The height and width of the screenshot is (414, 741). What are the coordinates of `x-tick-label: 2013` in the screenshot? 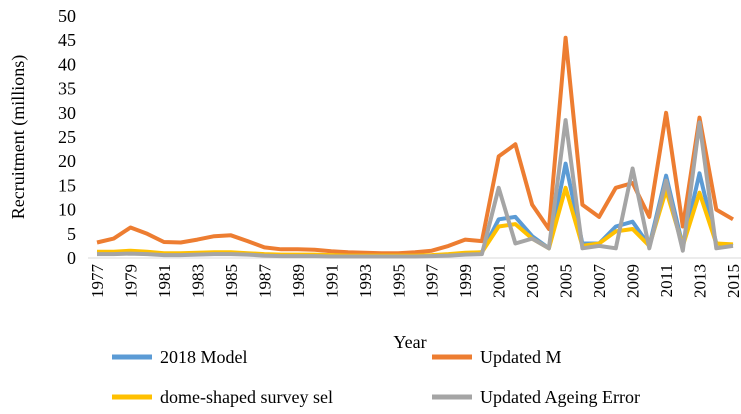 It's located at (700, 281).